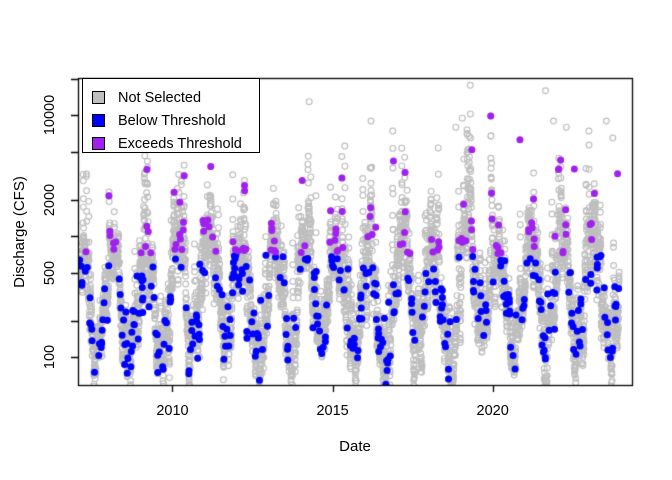 The height and width of the screenshot is (480, 672). Describe the element at coordinates (50, 357) in the screenshot. I see `y-tick-label: 100` at that location.